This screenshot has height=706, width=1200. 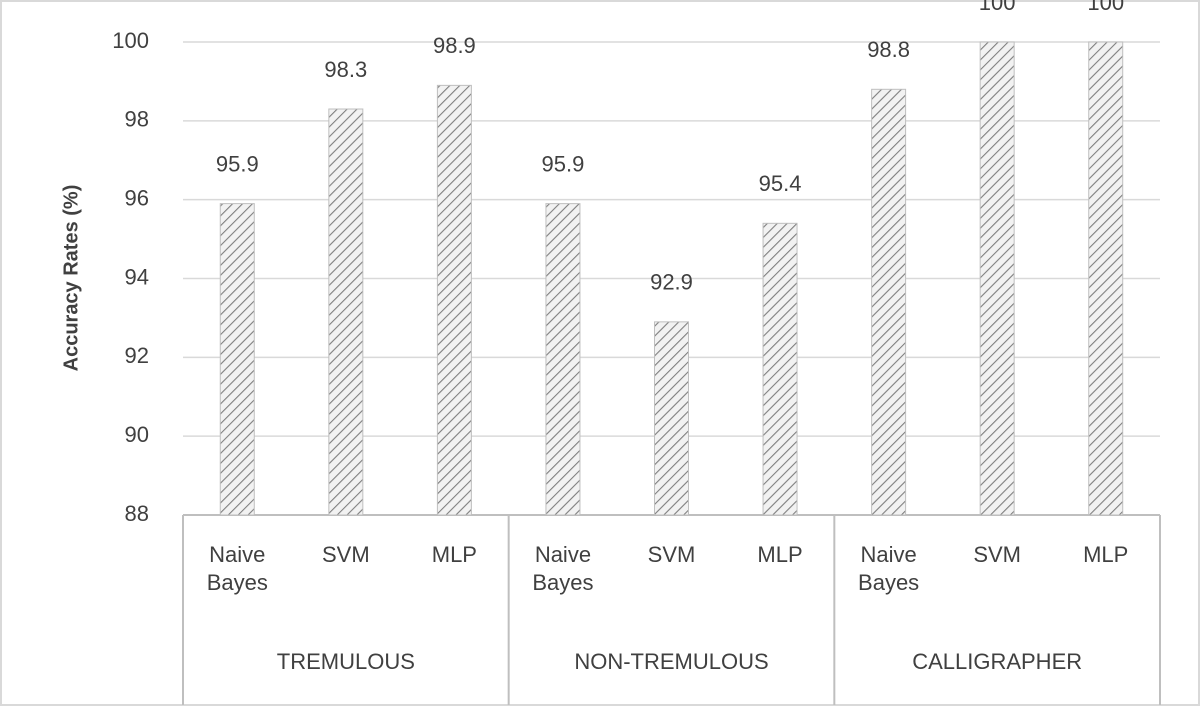 I want to click on y-axis-title: Accuracy Rates (%), so click(x=71, y=278).